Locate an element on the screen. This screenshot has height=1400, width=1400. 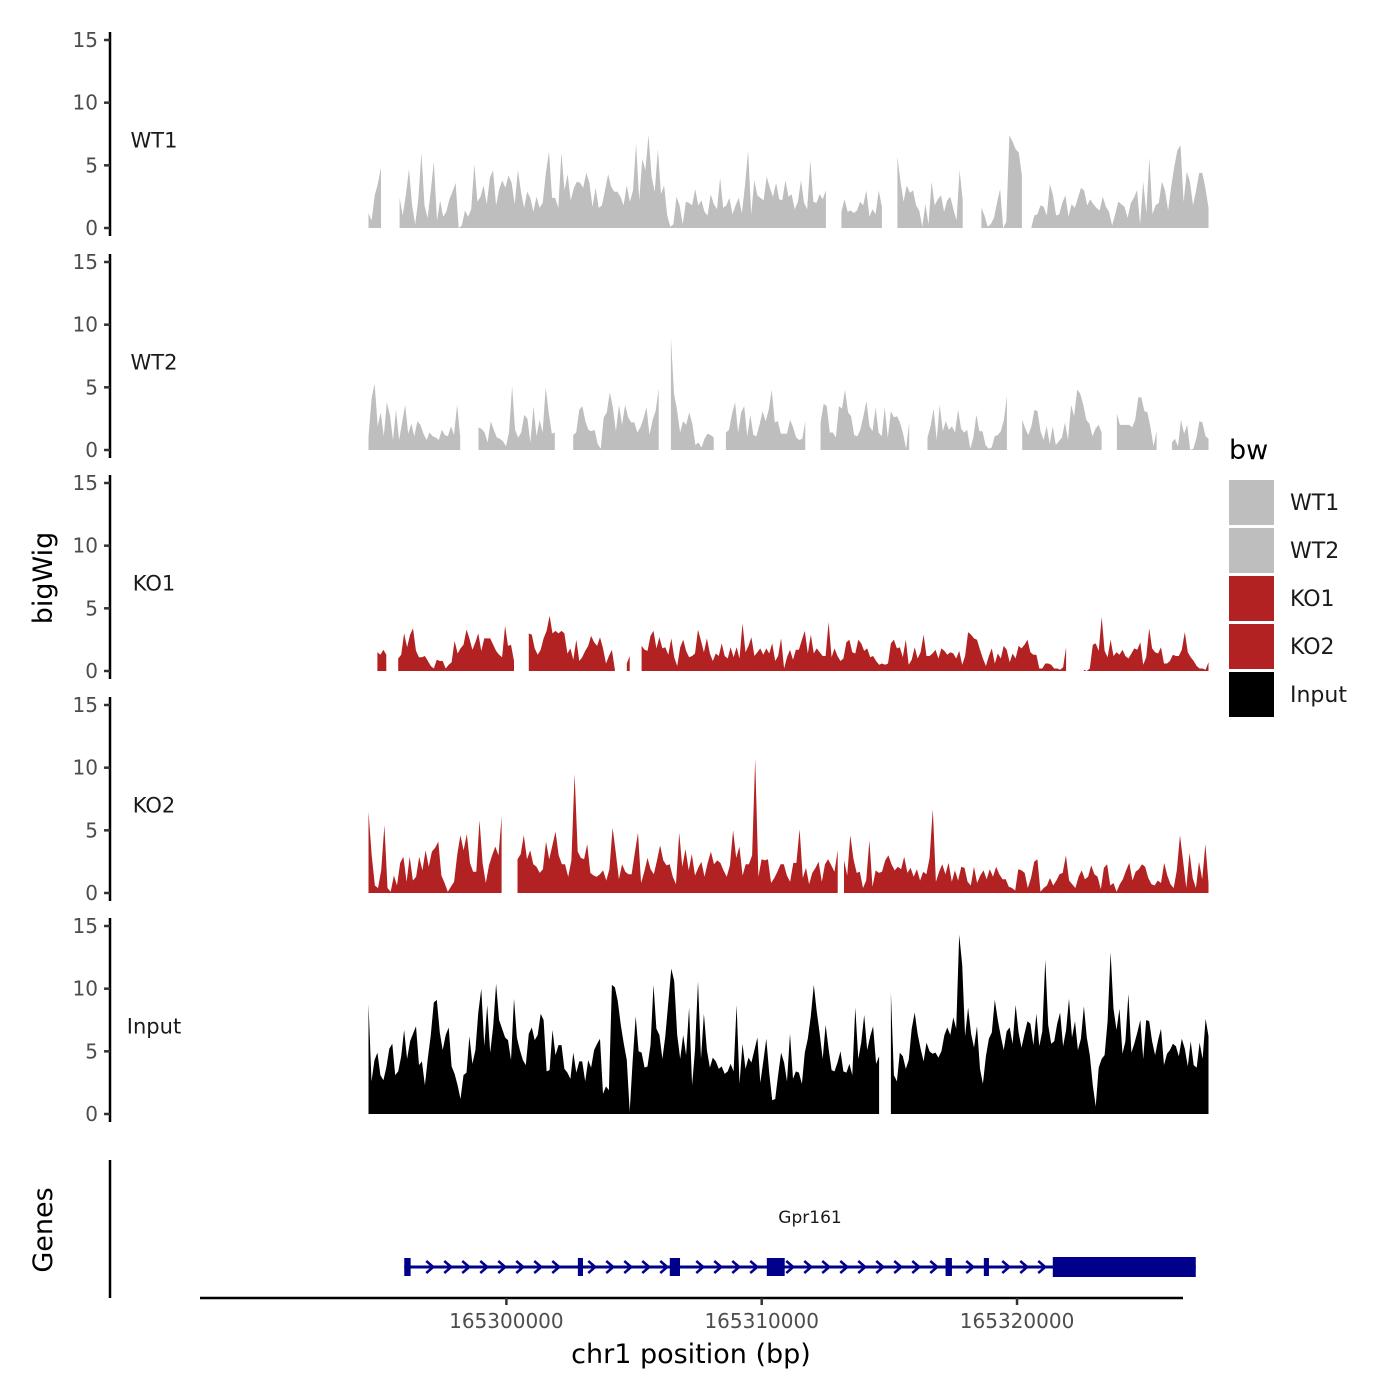
legend: bw WT1 WT2 KO1 KO2 Input is located at coordinates (1288, 576).